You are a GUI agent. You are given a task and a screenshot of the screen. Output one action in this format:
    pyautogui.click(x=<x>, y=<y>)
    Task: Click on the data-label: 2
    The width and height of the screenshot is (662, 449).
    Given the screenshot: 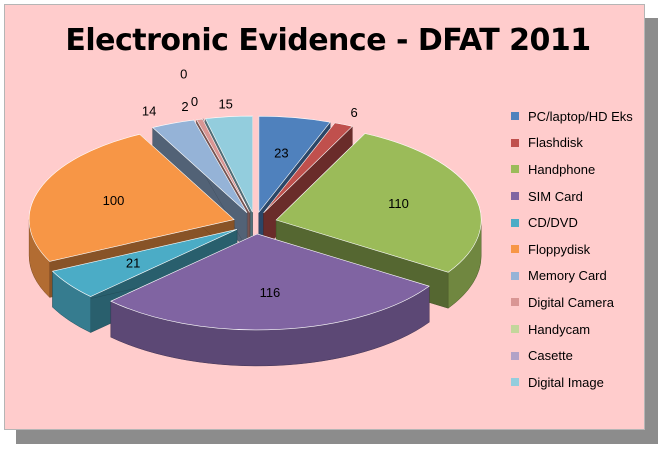 What is the action you would take?
    pyautogui.click(x=184, y=106)
    